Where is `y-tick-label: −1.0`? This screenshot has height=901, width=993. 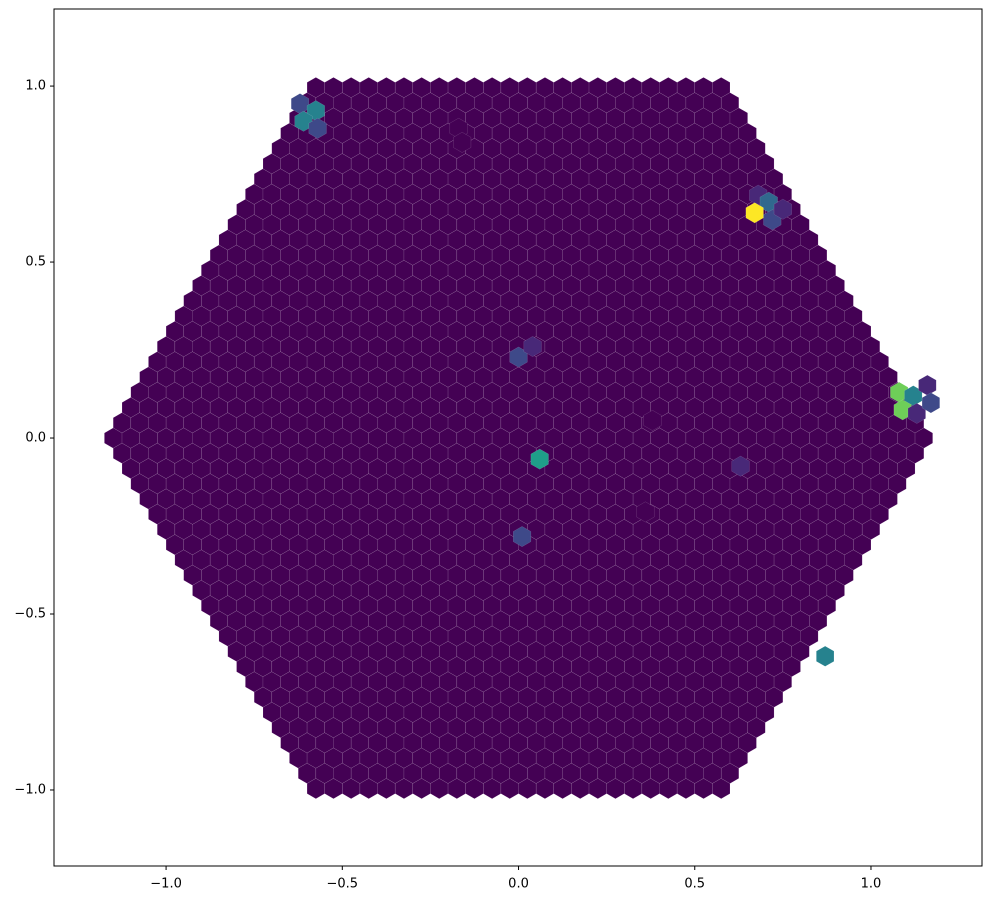
y-tick-label: −1.0 is located at coordinates (30, 789).